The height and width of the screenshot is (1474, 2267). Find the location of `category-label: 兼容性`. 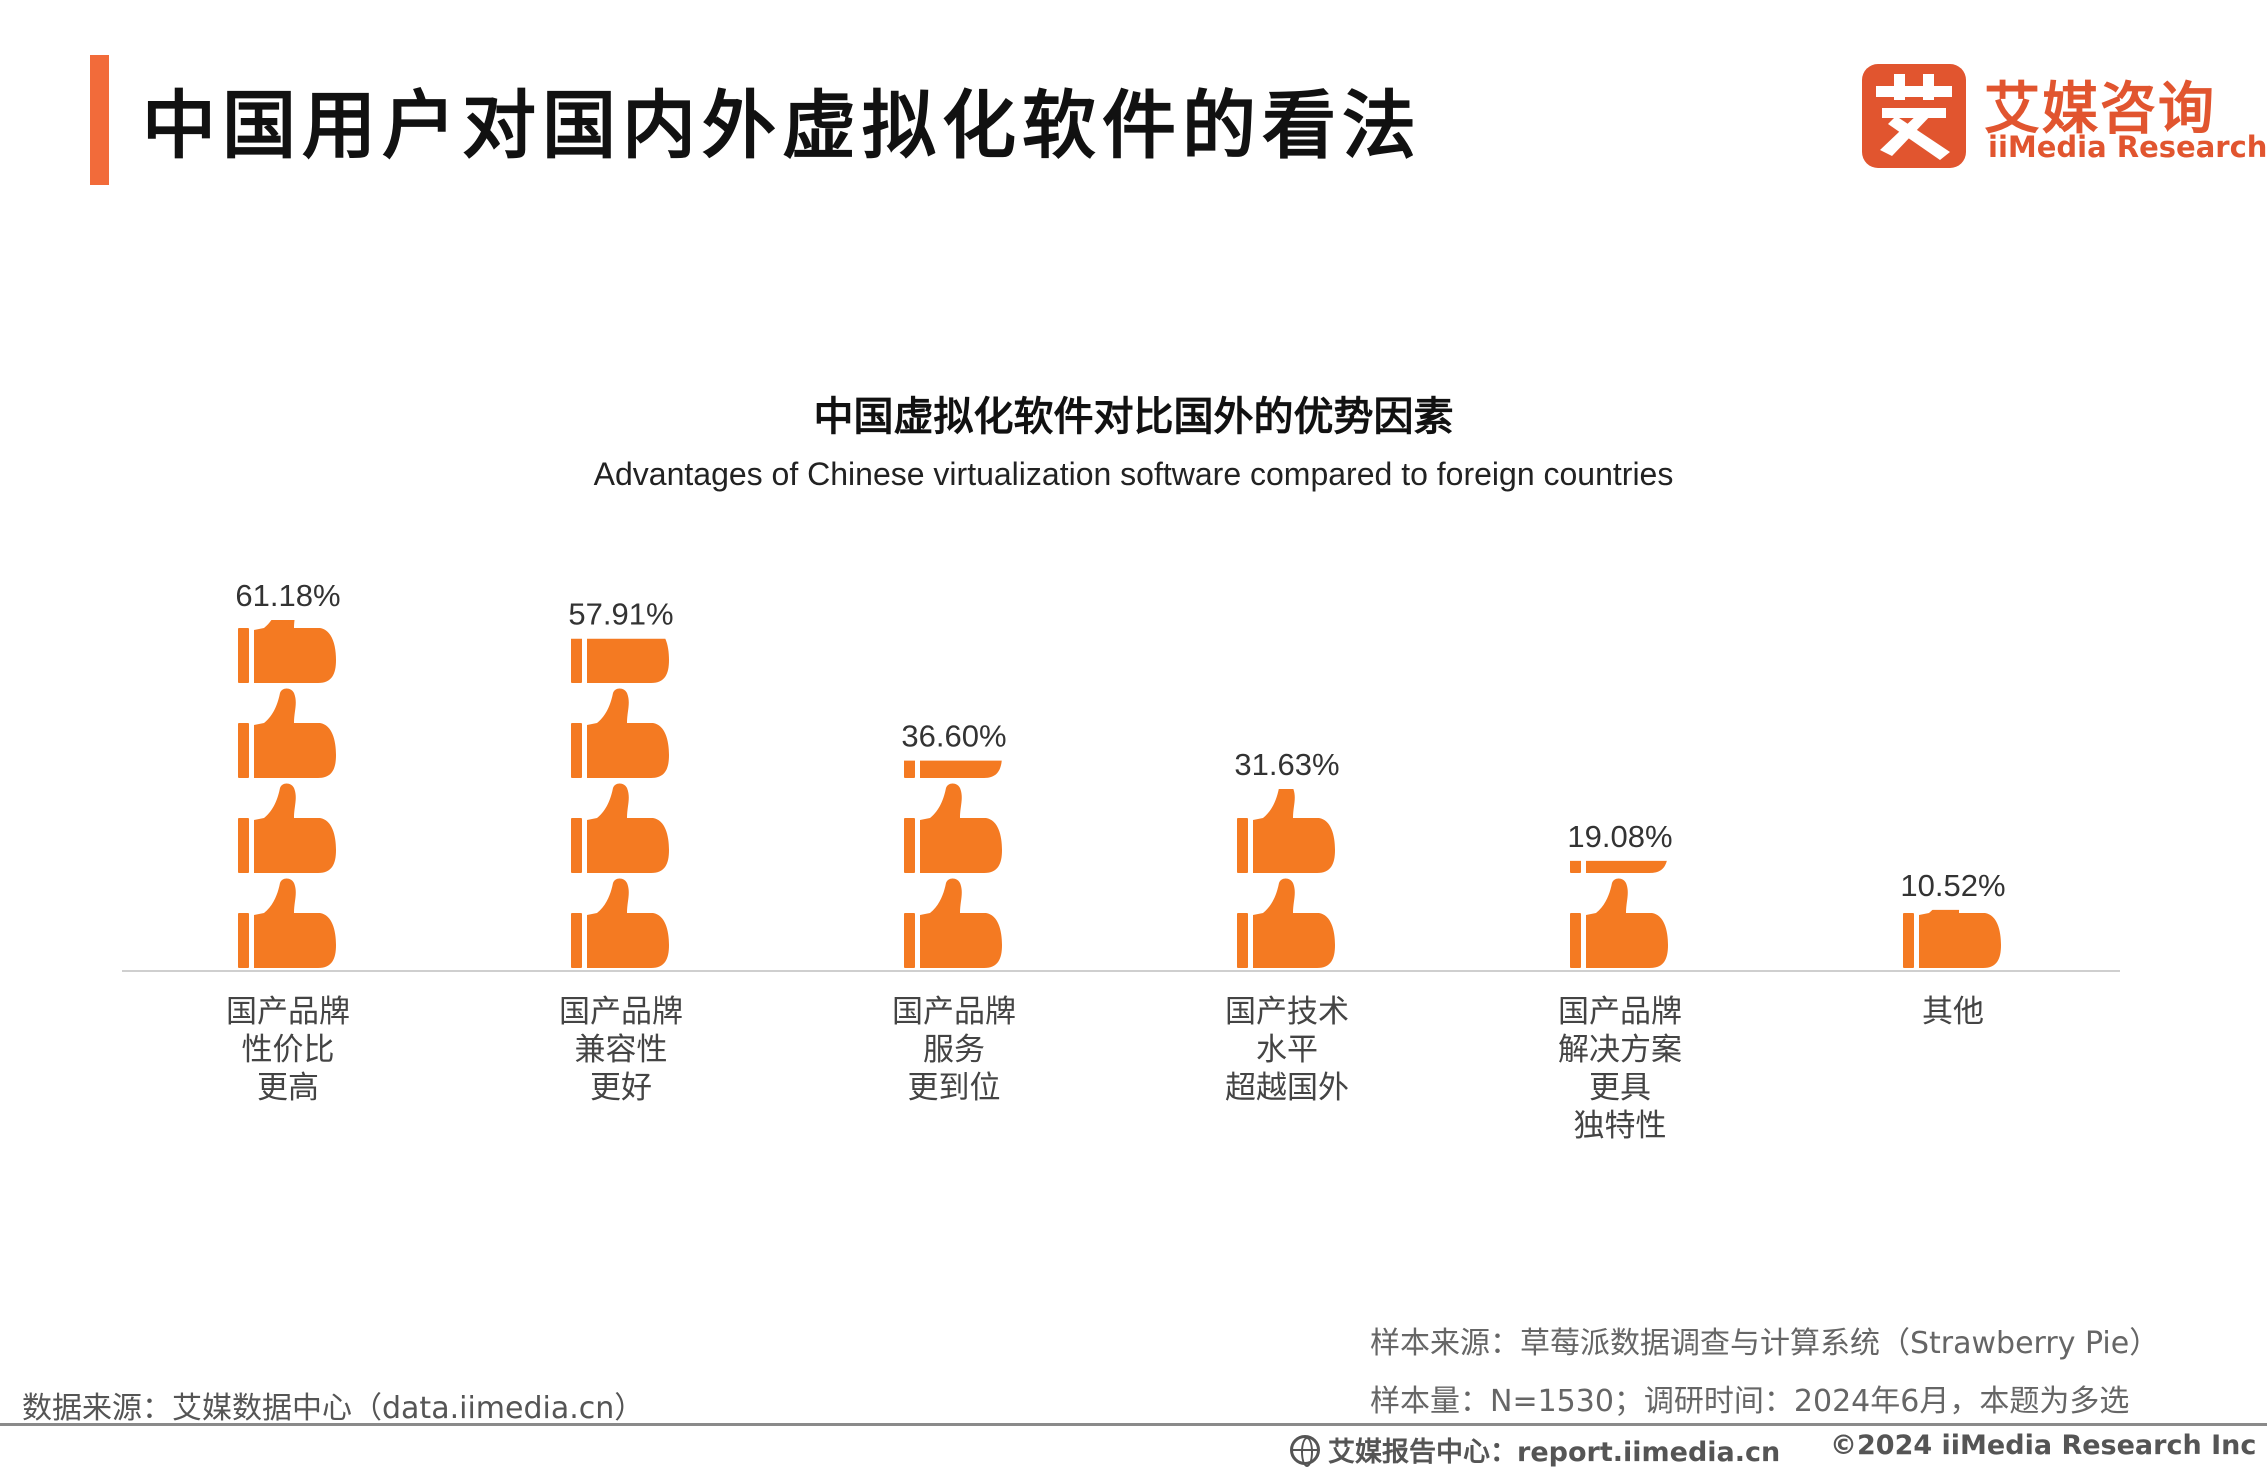

category-label: 兼容性 is located at coordinates (621, 1050).